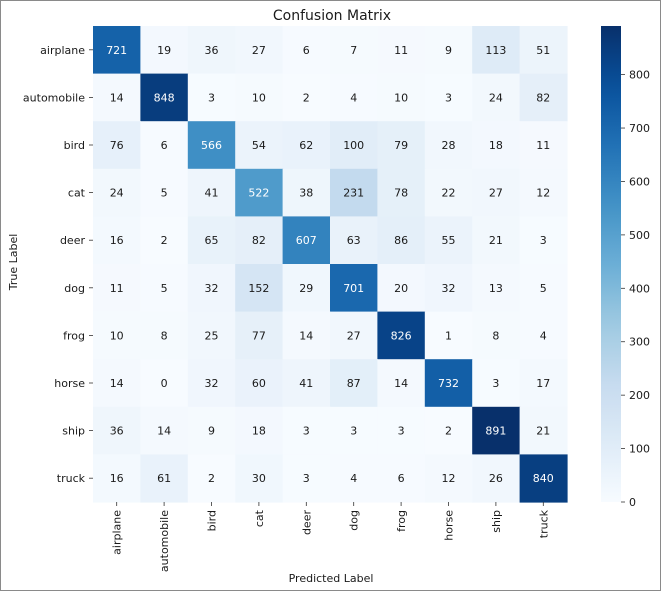  Describe the element at coordinates (306, 288) in the screenshot. I see `cell-value-label: 29` at that location.